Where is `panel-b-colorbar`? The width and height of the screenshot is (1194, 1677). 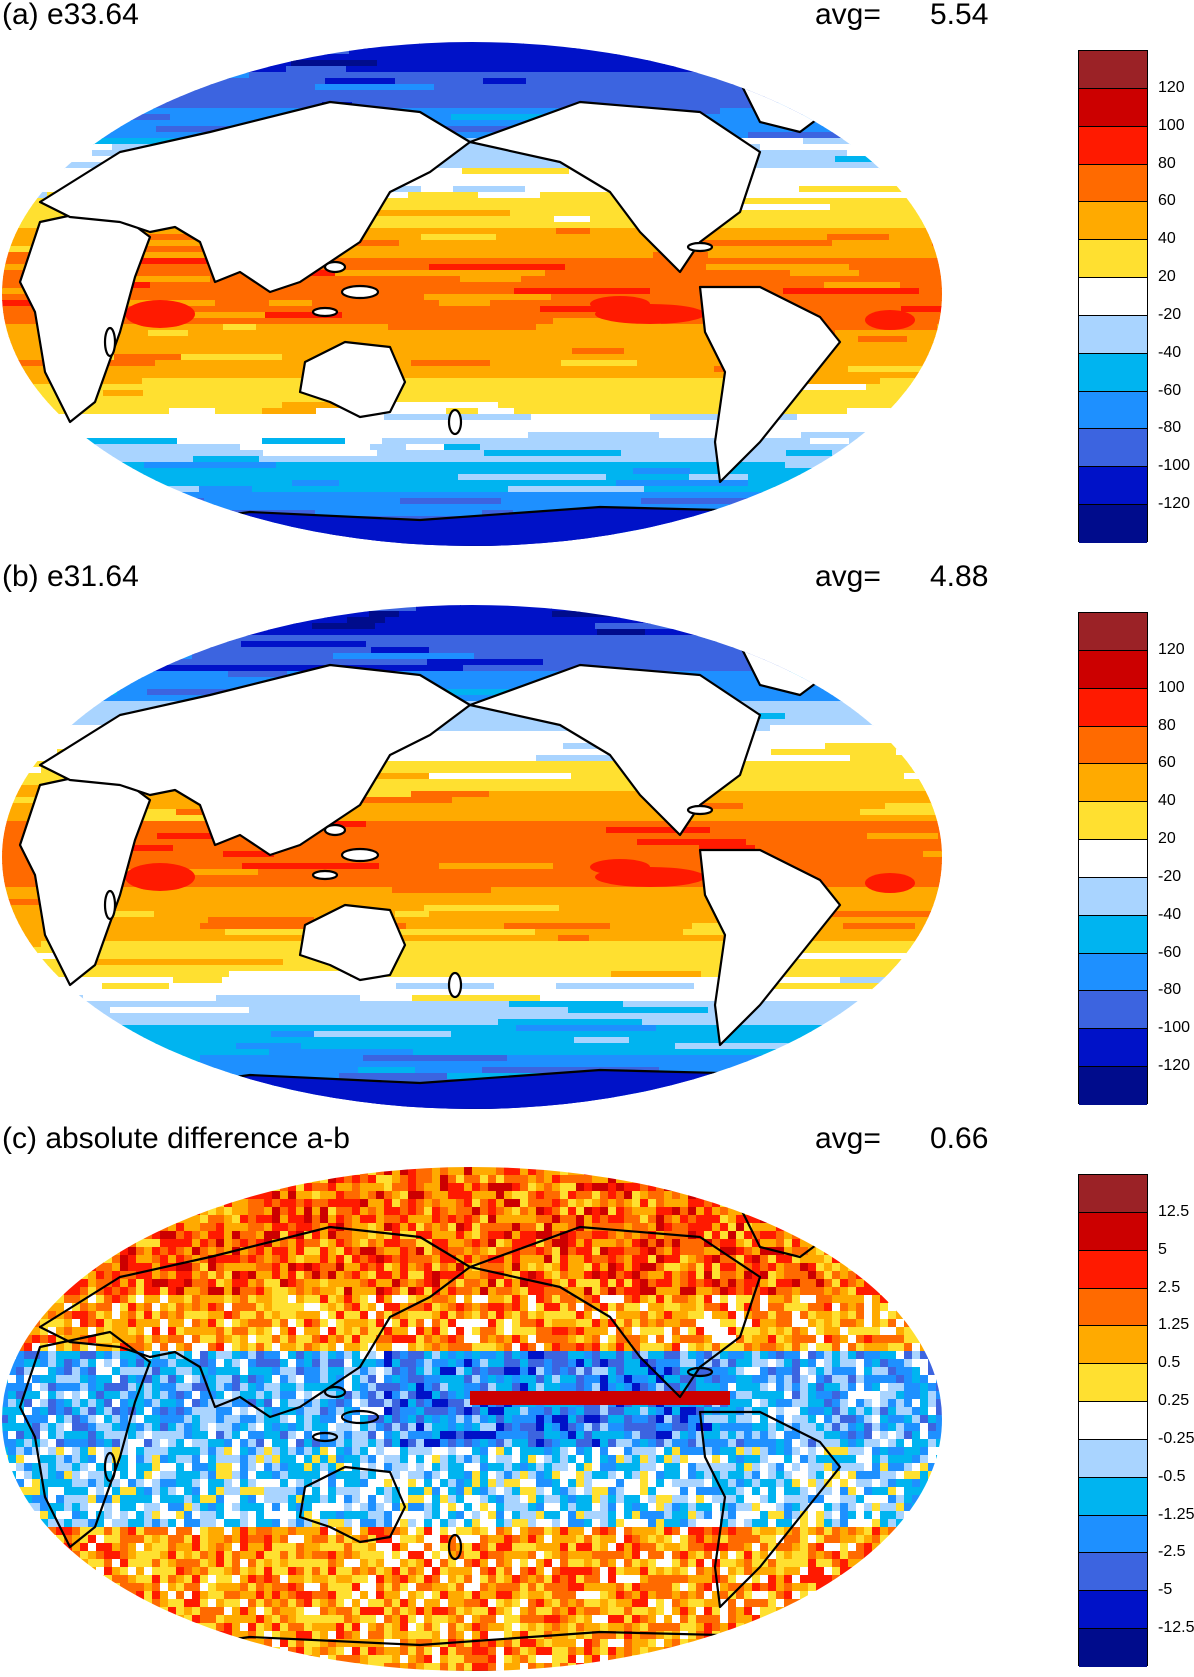
panel-b-colorbar is located at coordinates (1113, 858).